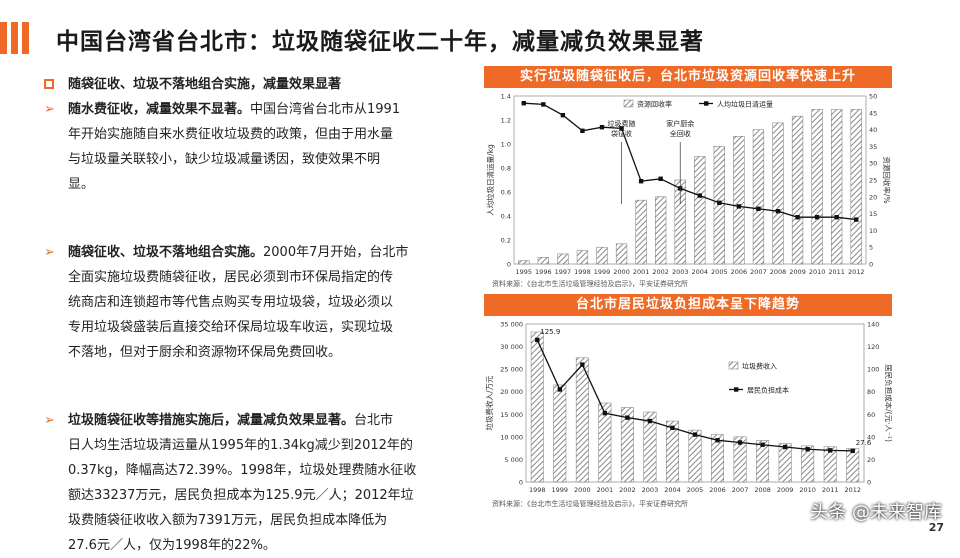 The image size is (960, 558). What do you see at coordinates (49, 85) in the screenshot?
I see `square-bullet-icon` at bounding box center [49, 85].